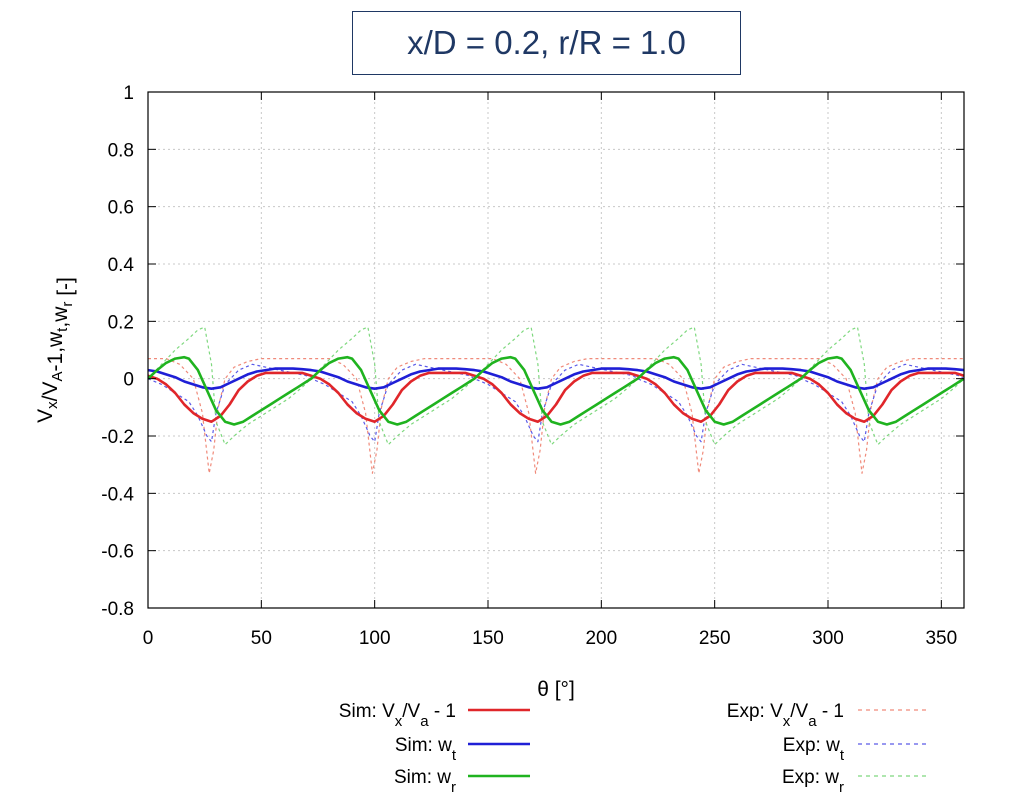  What do you see at coordinates (813, 781) in the screenshot?
I see `legend-label: Exp: wr` at bounding box center [813, 781].